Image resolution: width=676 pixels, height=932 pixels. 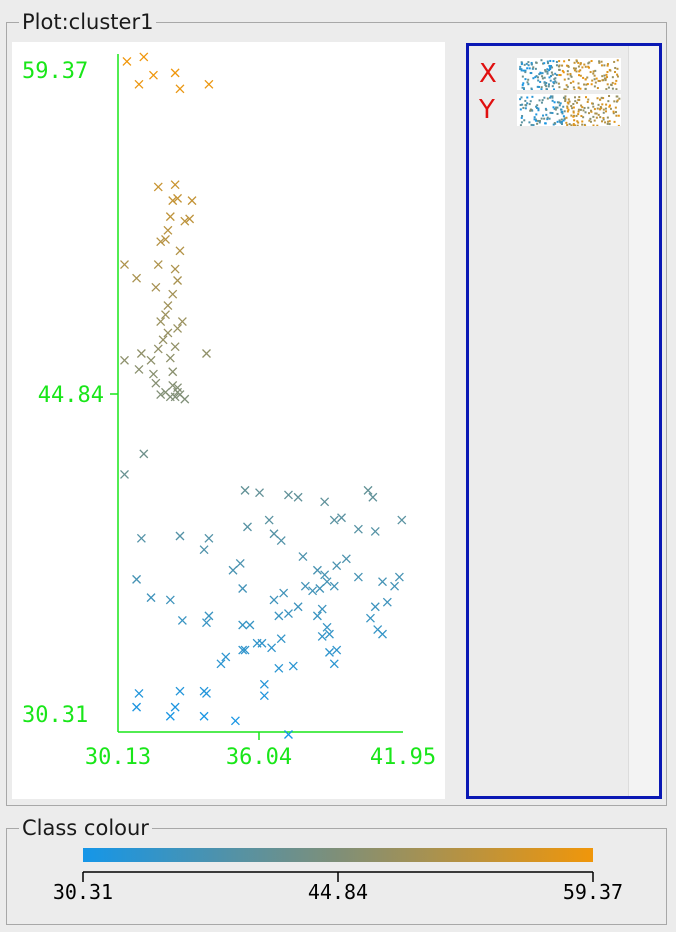 I want to click on axis-row-y: Y, so click(x=549, y=110).